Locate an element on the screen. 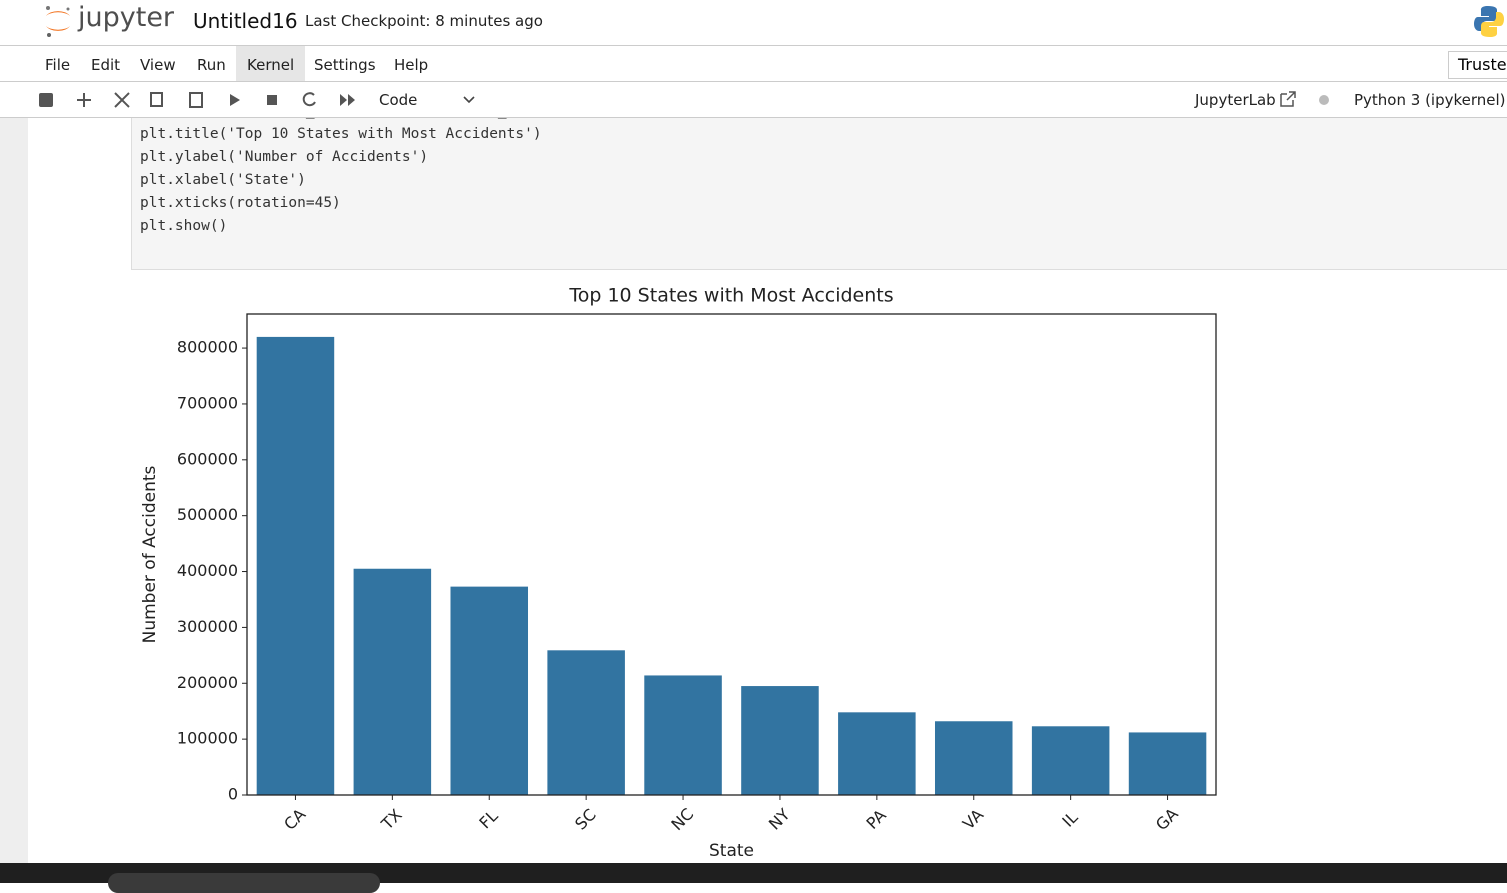  y-tick-label: 400000 is located at coordinates (207, 570).